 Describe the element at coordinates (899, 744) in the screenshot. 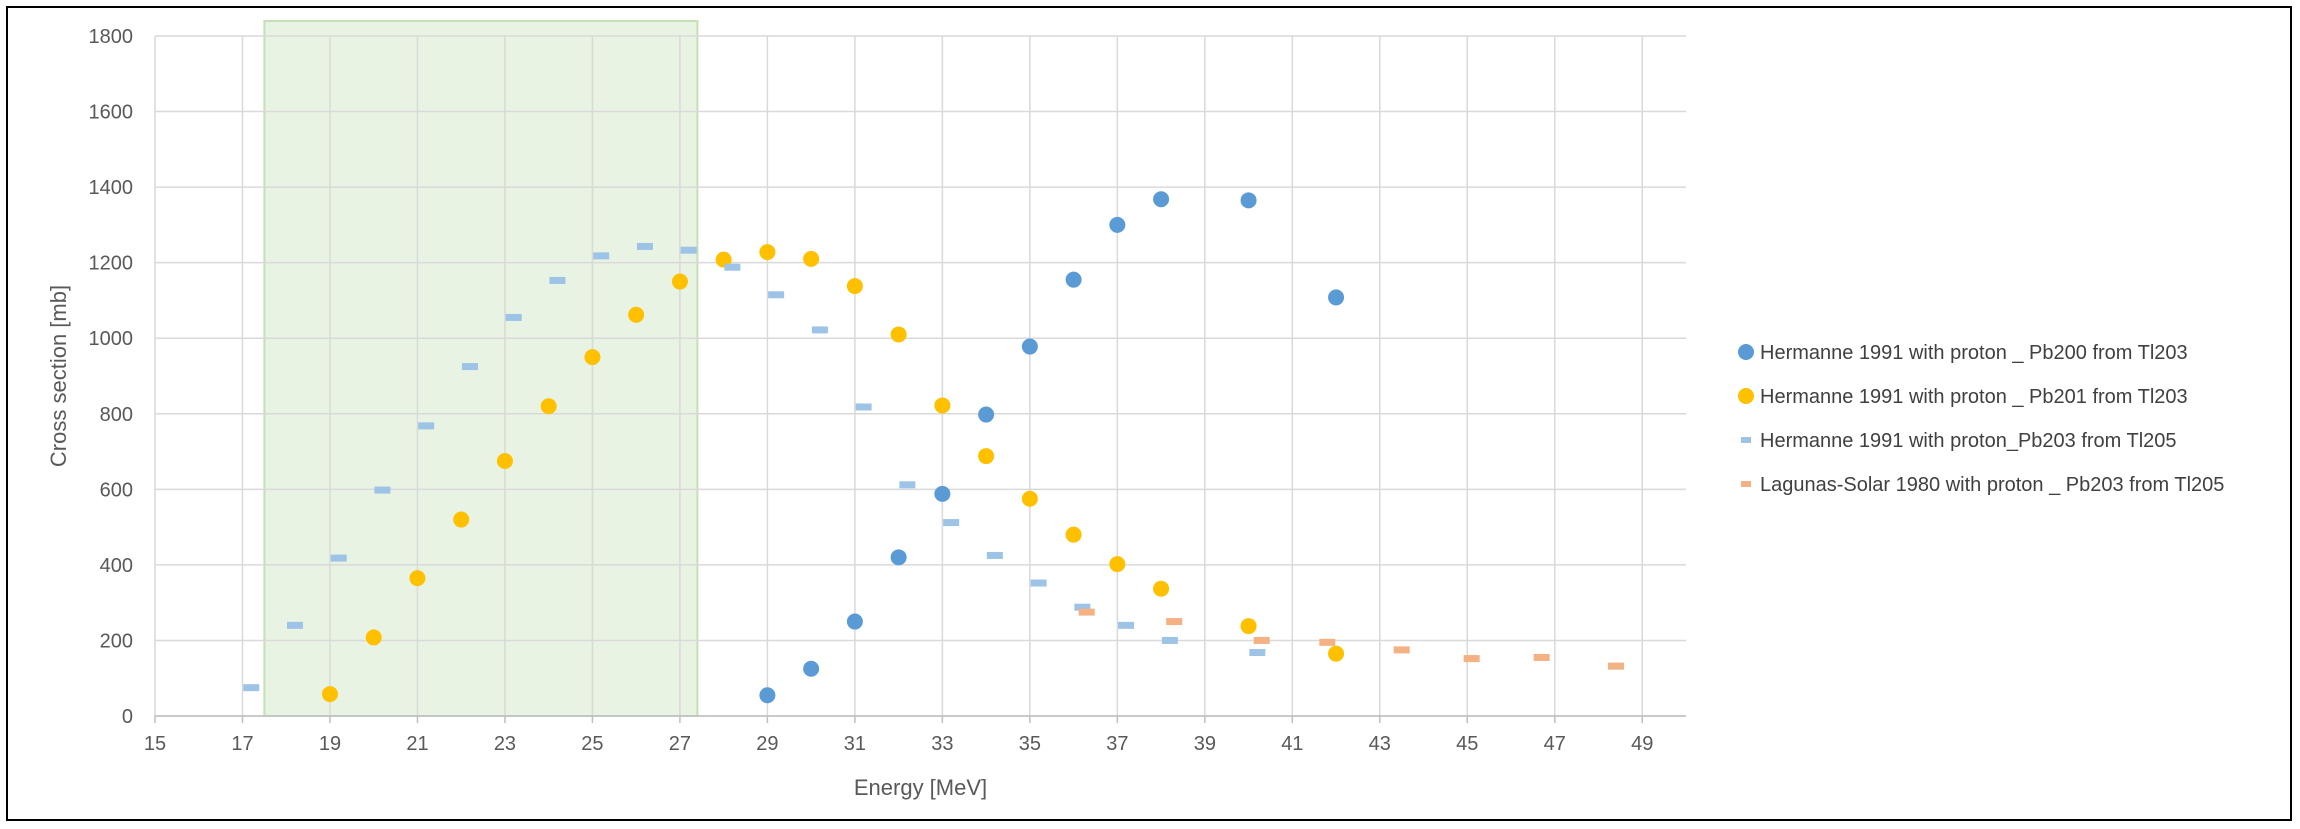

I see `x-tick-labels: 15 17 19 21 23 25 27 29 31 33 35 37 39 41 43 45 47 49` at that location.